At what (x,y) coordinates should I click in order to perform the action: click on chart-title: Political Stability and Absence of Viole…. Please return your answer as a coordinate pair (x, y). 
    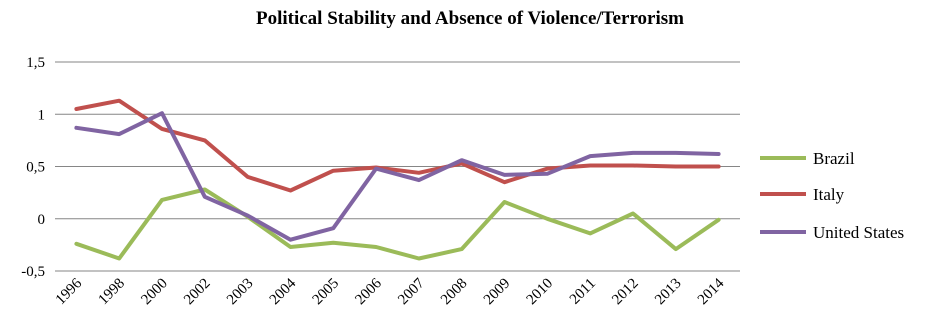
    Looking at the image, I should click on (469, 18).